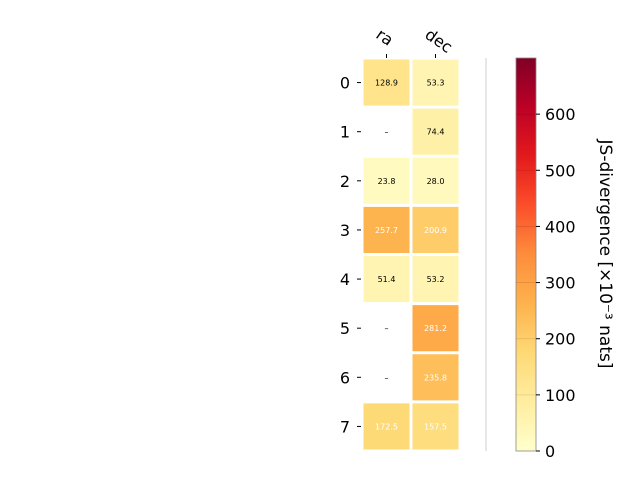  I want to click on cell-value-label: 28.0, so click(436, 181).